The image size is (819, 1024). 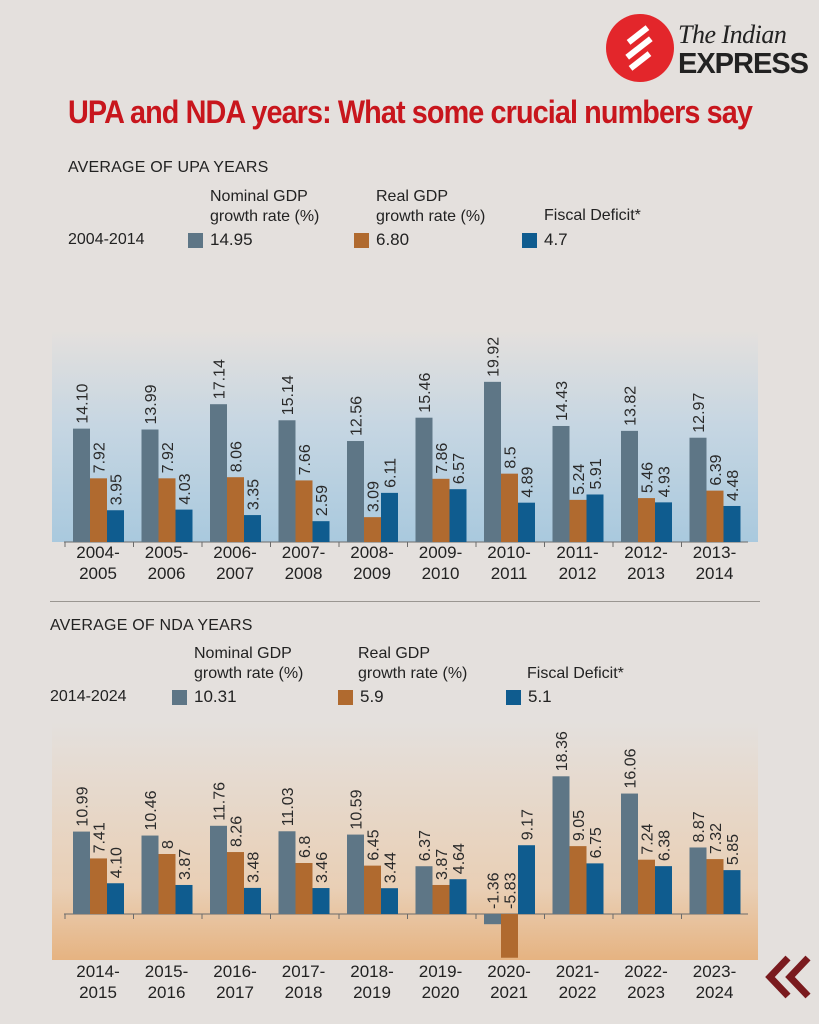 What do you see at coordinates (513, 697) in the screenshot?
I see `nda-legend-fiscal-swatch` at bounding box center [513, 697].